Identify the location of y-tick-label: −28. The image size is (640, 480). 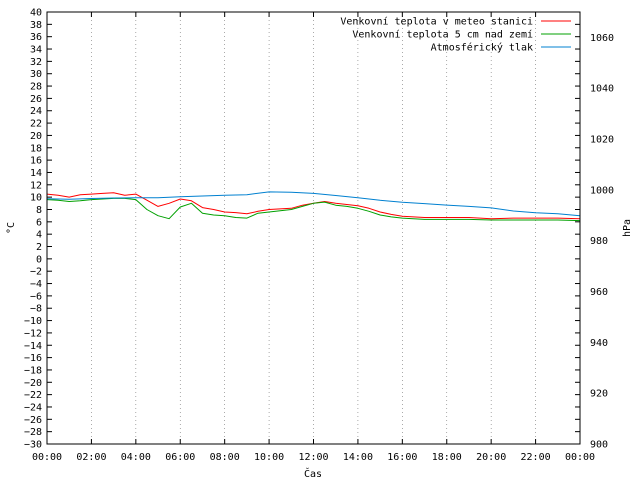
(33, 432).